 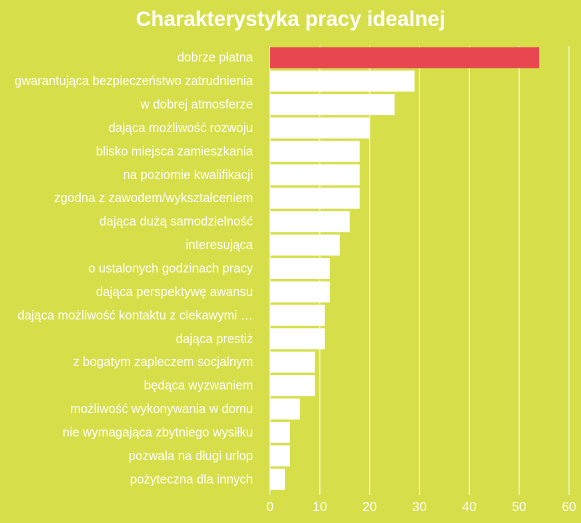 I want to click on x-tick-label: 40, so click(x=469, y=506).